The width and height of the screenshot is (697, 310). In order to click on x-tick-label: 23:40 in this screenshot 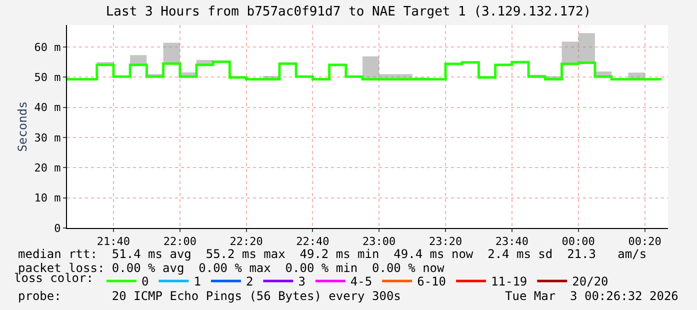, I will do `click(512, 241)`.